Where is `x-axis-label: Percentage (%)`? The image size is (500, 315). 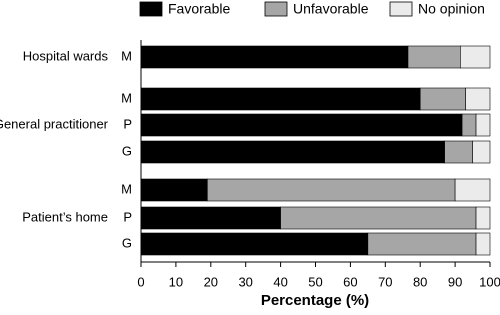 x-axis-label: Percentage (%) is located at coordinates (315, 300).